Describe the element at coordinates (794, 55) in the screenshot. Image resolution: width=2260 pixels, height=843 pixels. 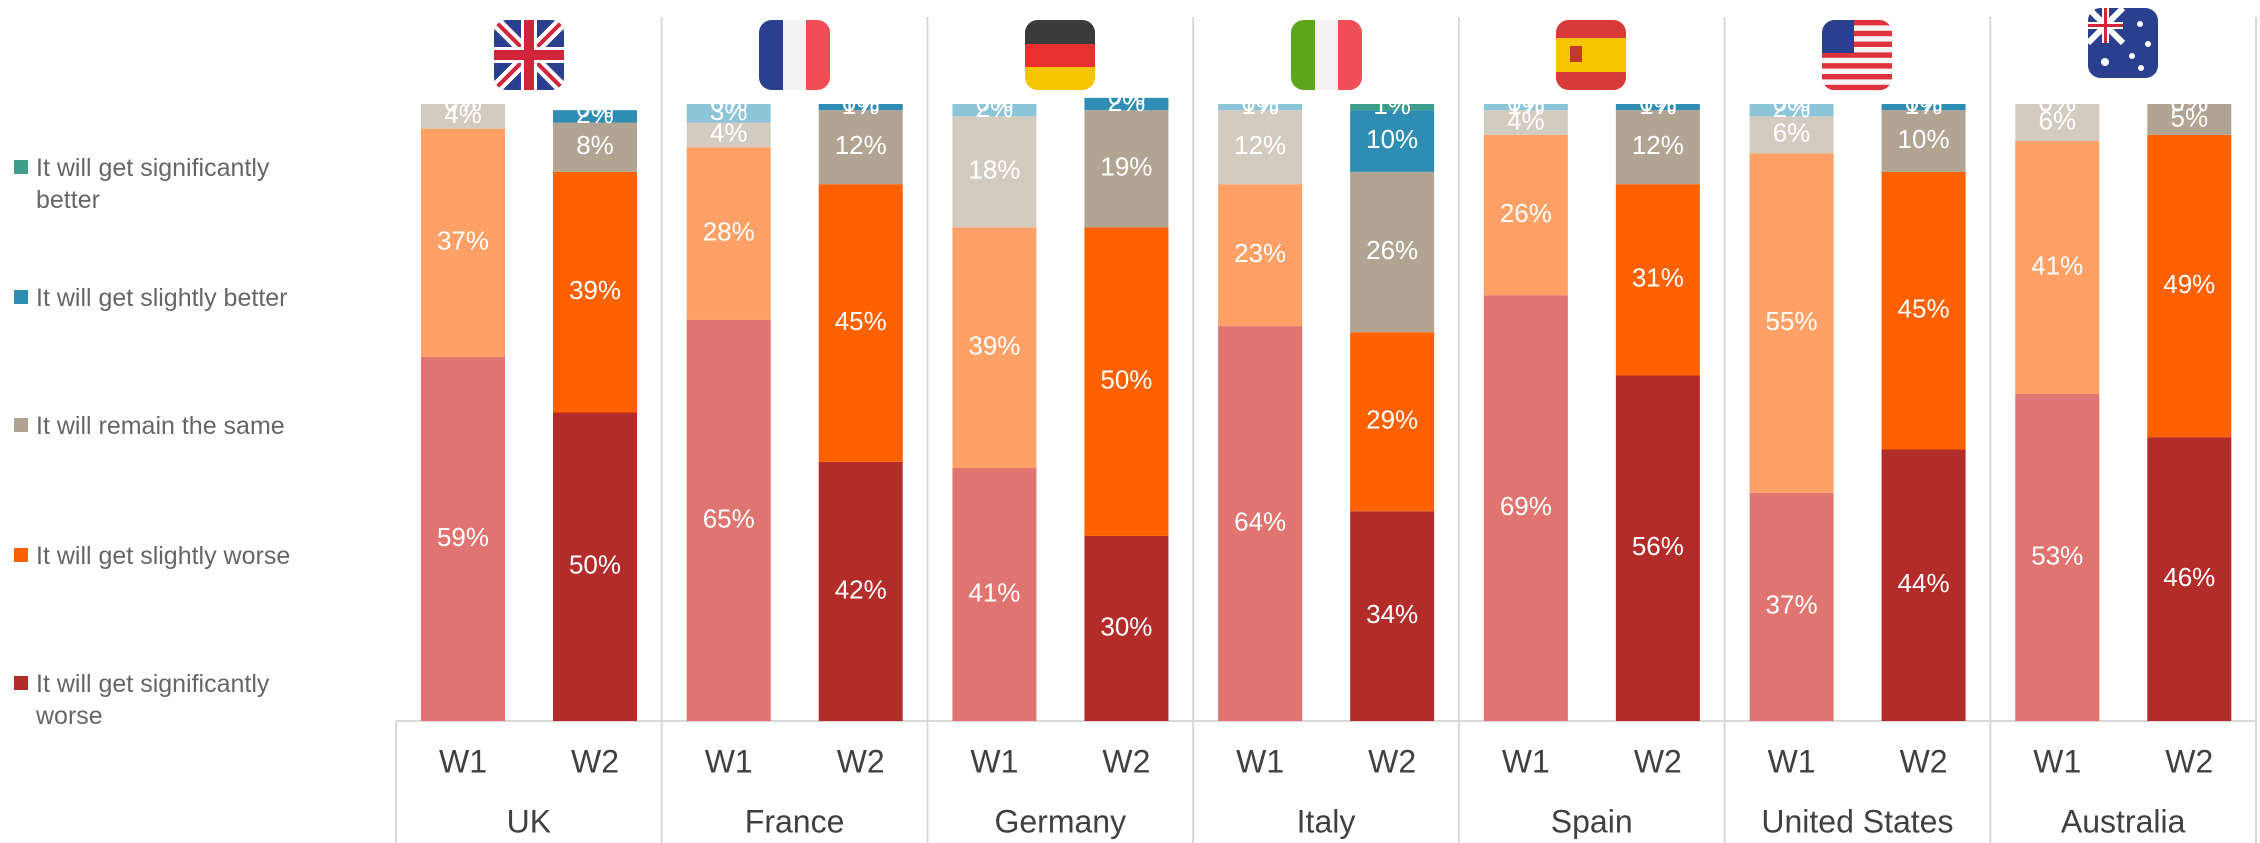
I see `flag-france` at that location.